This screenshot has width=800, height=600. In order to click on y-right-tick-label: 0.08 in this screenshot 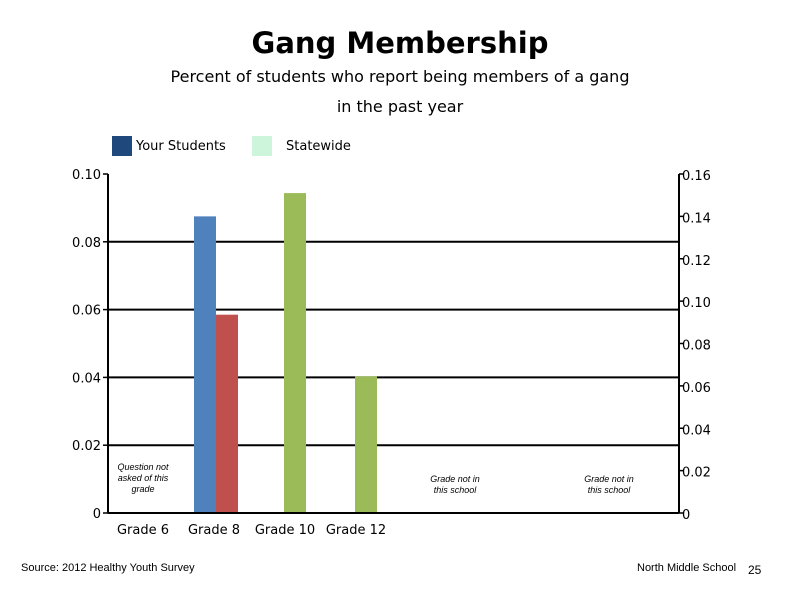, I will do `click(696, 346)`.